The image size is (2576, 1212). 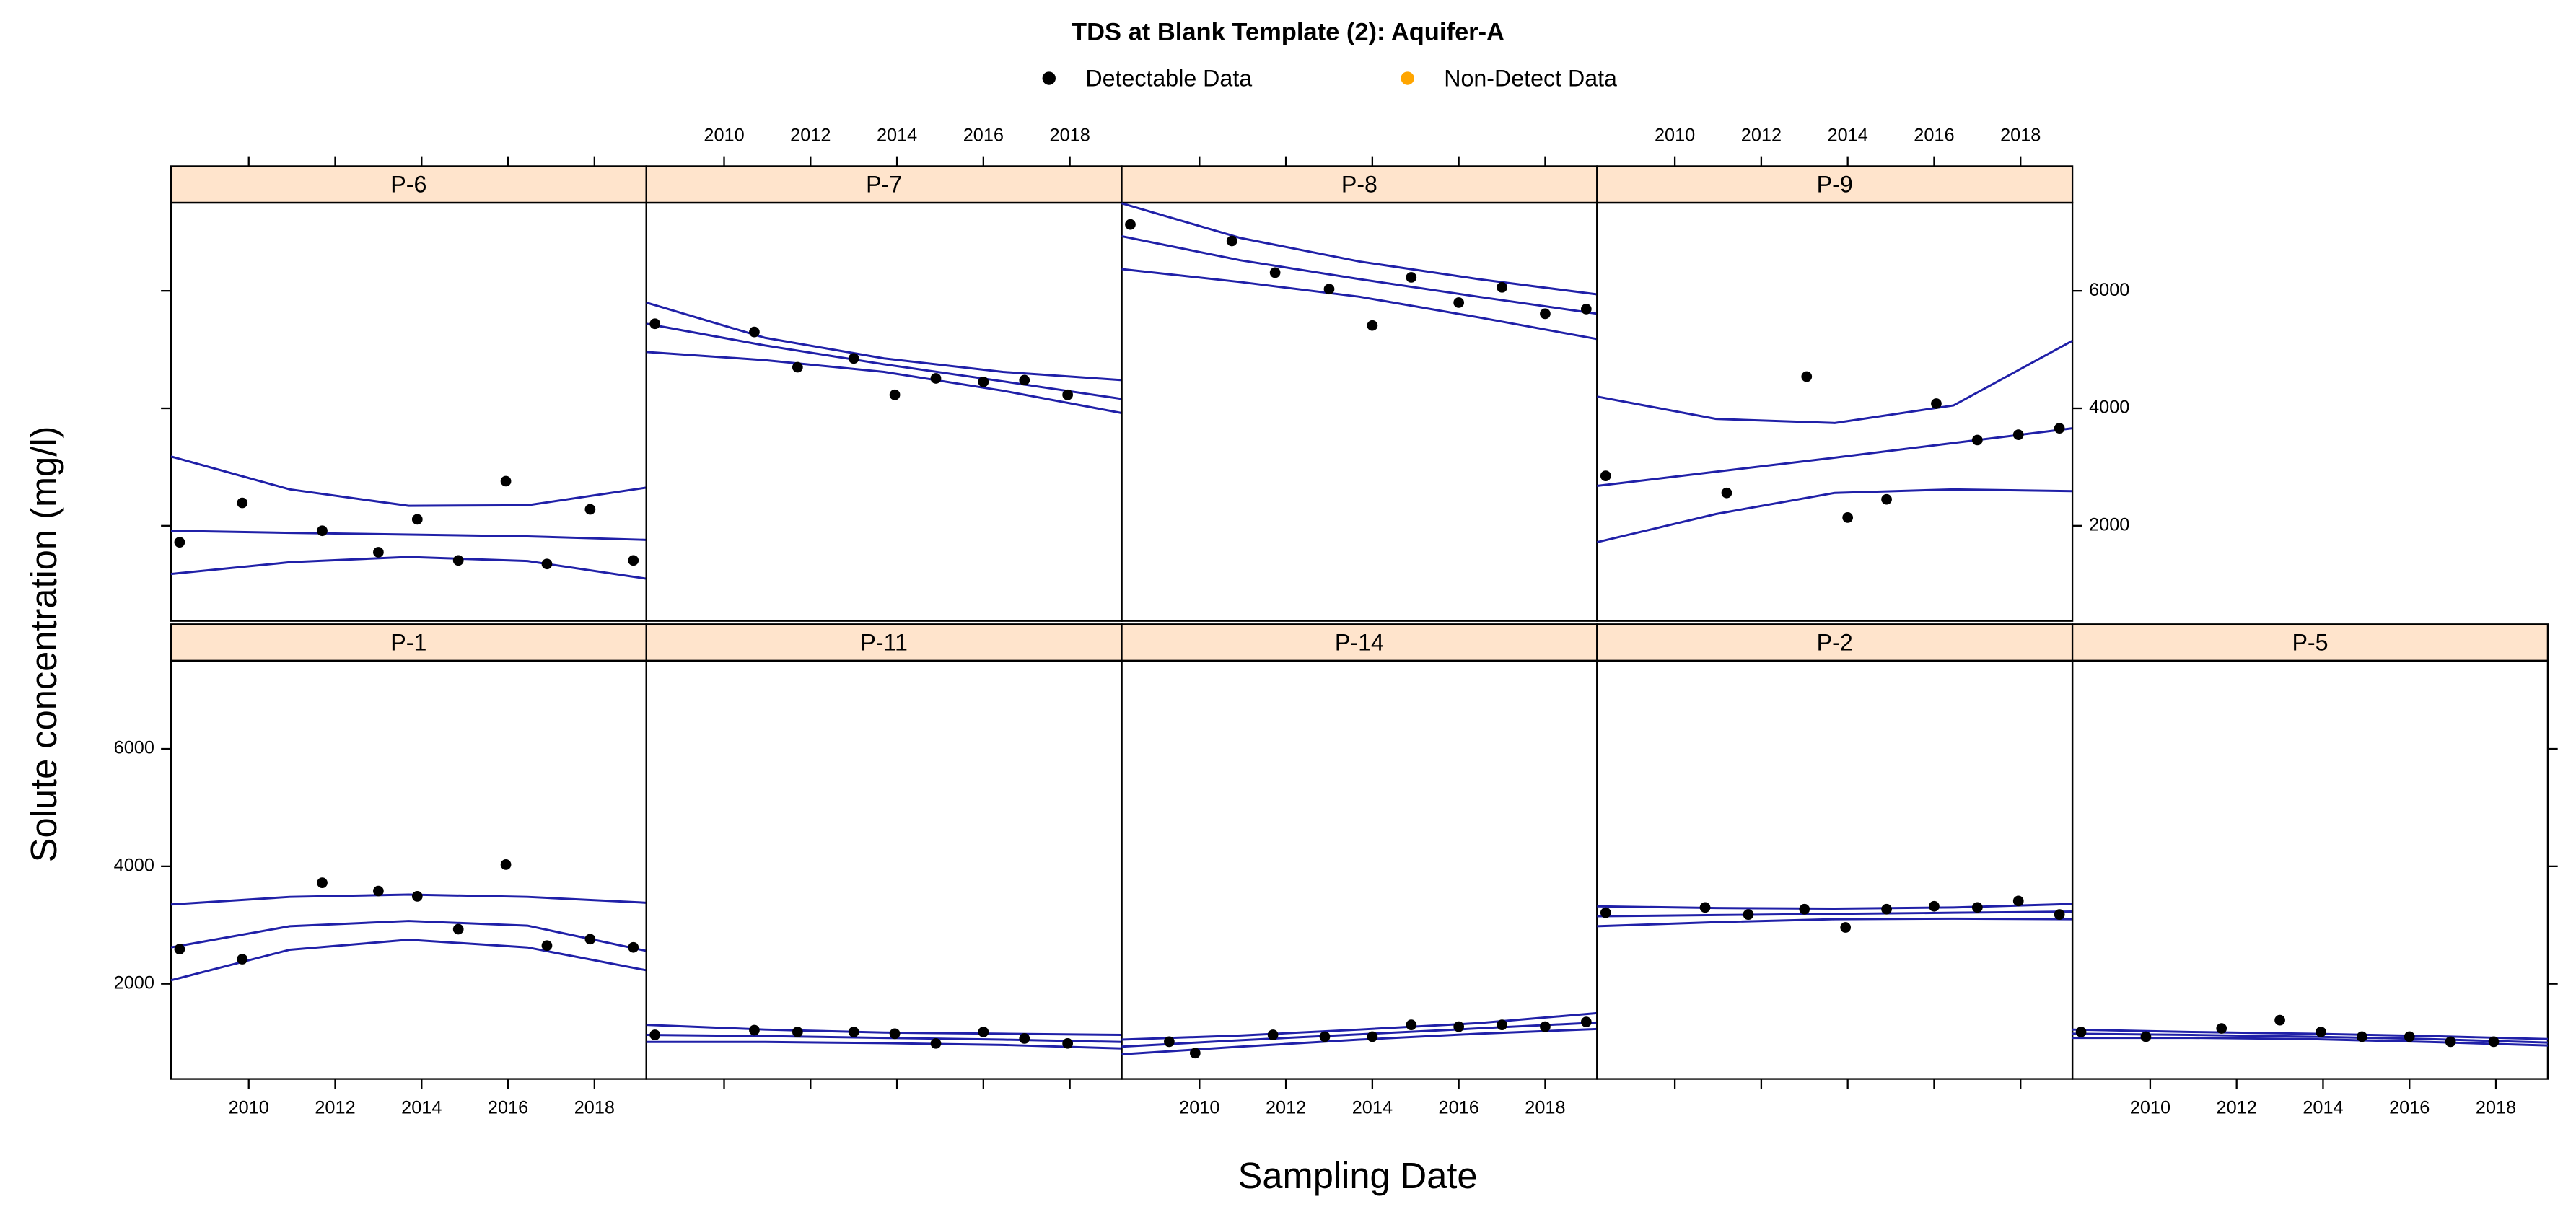 What do you see at coordinates (1835, 642) in the screenshot?
I see `panel-title: P-2` at bounding box center [1835, 642].